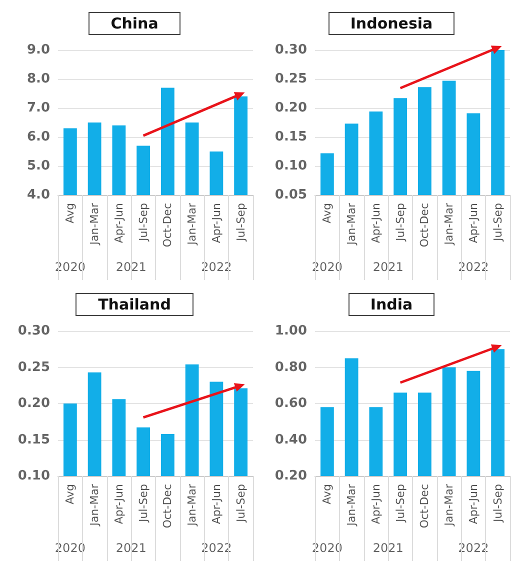  What do you see at coordinates (290, 331) in the screenshot?
I see `y-tick-label: 1.00` at bounding box center [290, 331].